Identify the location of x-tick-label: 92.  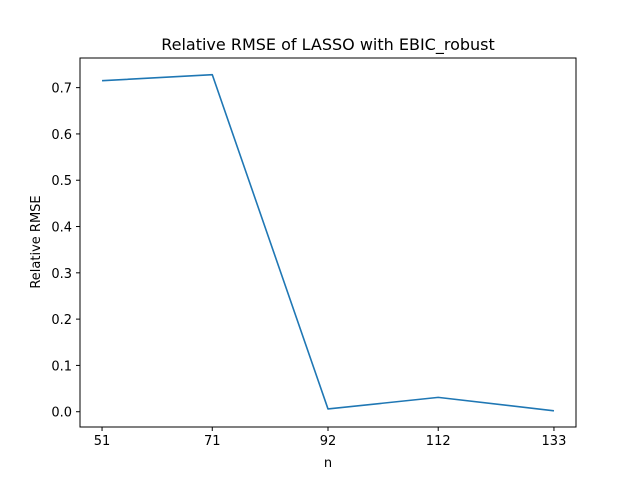
(328, 441).